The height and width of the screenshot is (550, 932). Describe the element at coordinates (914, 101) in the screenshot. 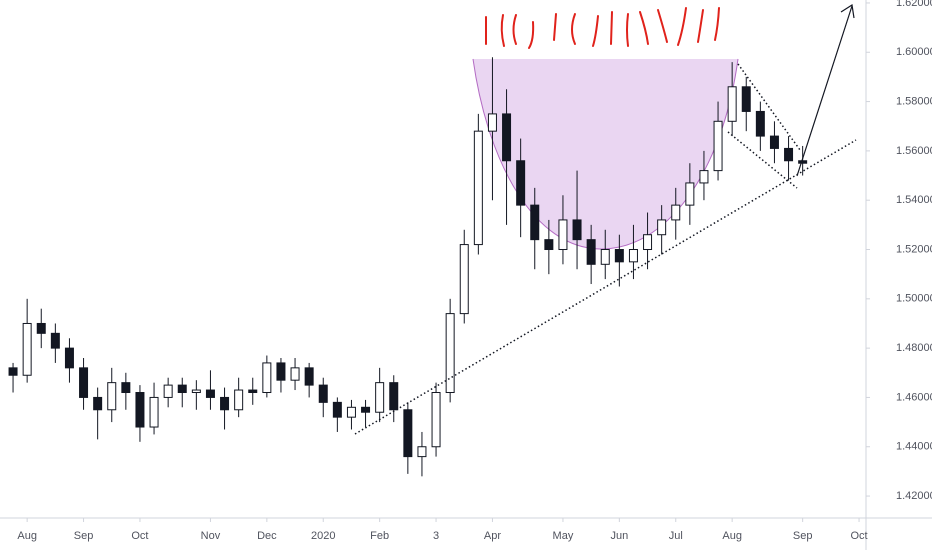

I see `y-tick-label: 1.58000` at that location.